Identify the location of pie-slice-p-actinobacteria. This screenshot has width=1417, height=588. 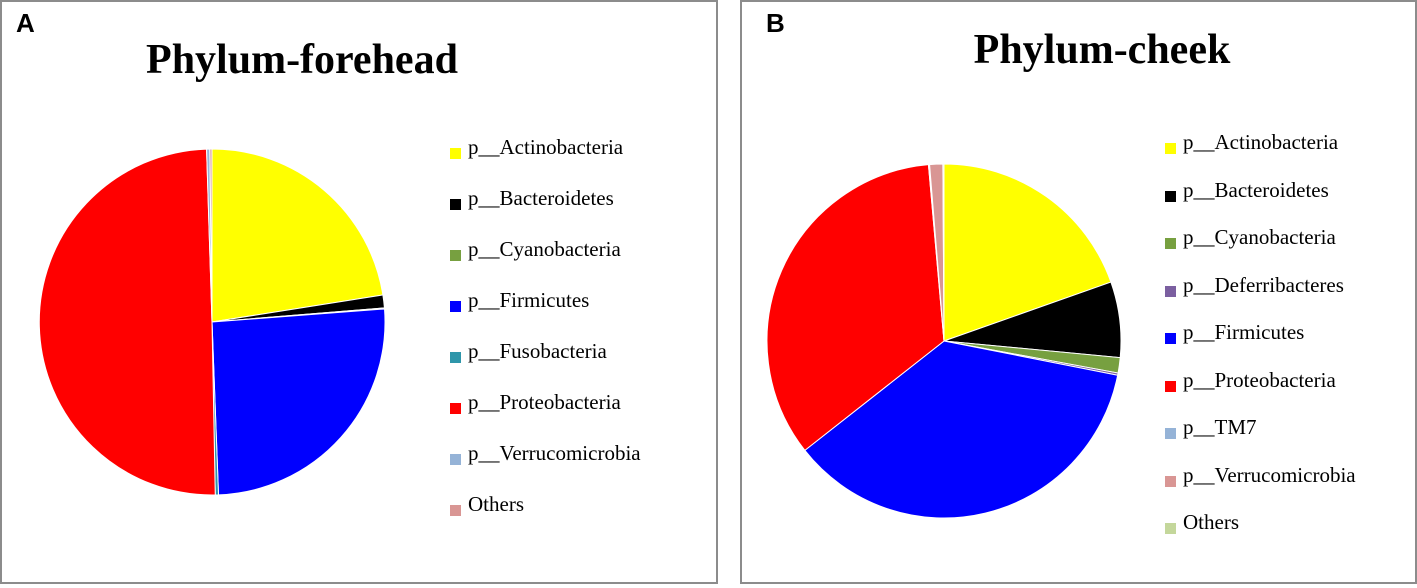
(297, 235).